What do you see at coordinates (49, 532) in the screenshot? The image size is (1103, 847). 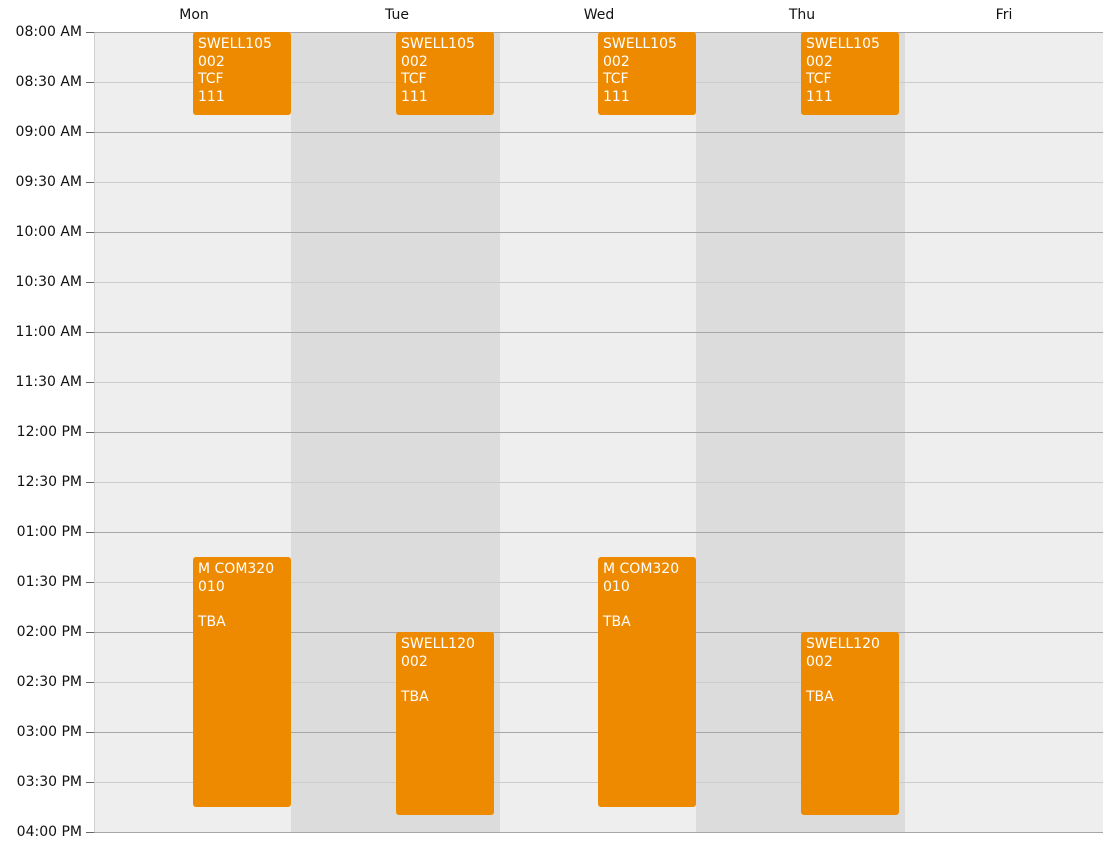 I see `time-label: 01:00 PM` at bounding box center [49, 532].